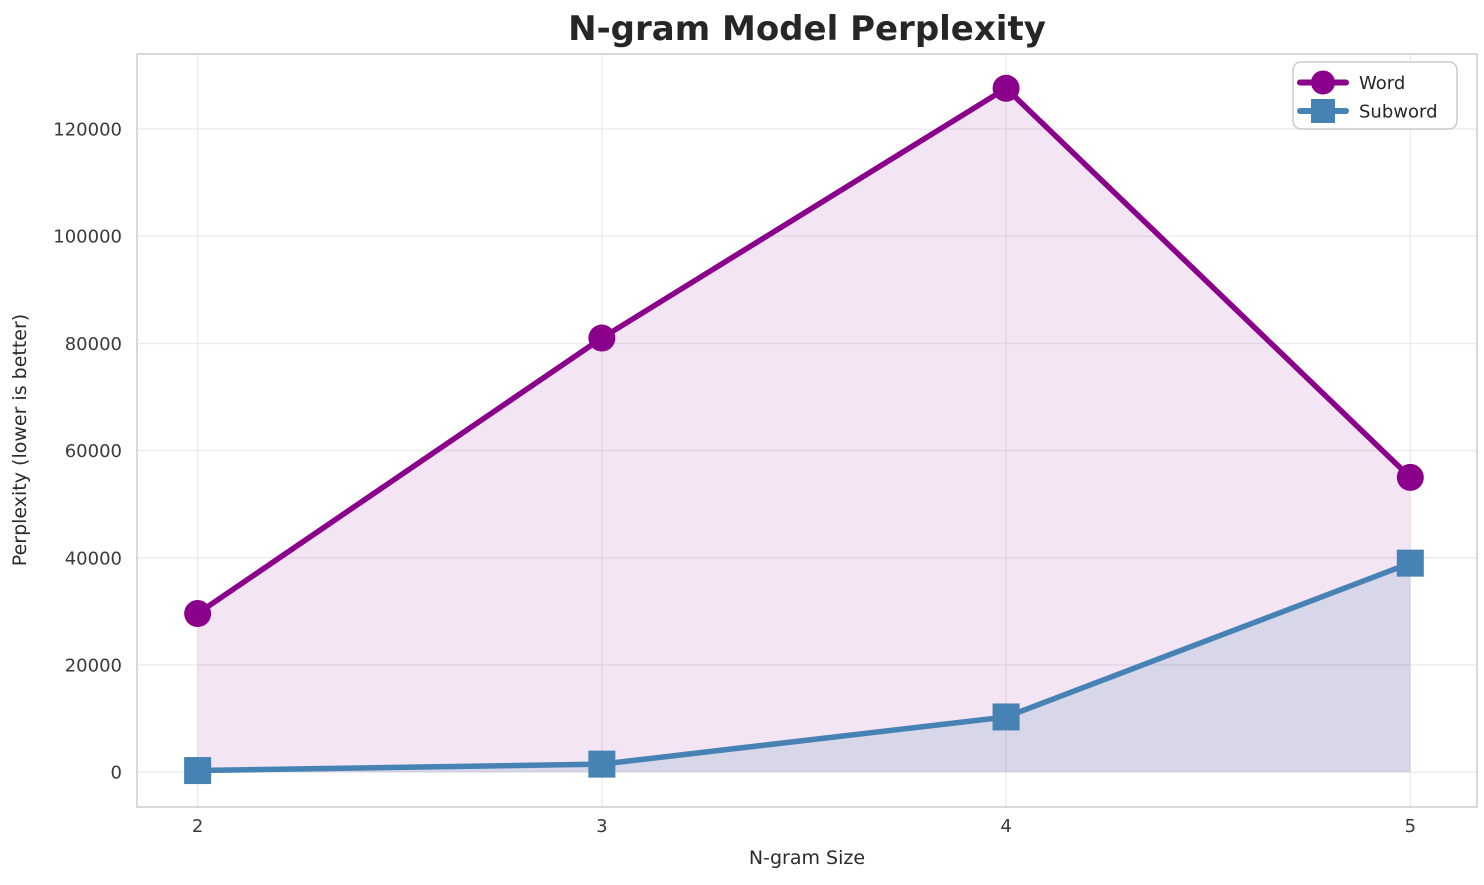 This screenshot has width=1484, height=885. I want to click on y-axis-label: Perplexity (lower is better), so click(20, 440).